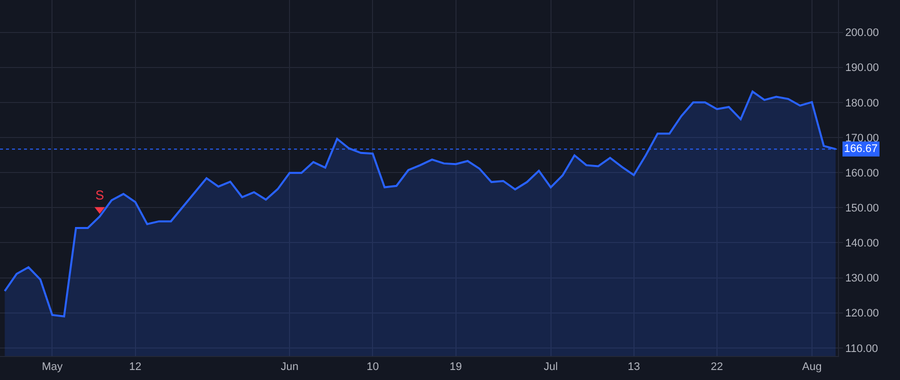  I want to click on x-tick-label: 13, so click(634, 367).